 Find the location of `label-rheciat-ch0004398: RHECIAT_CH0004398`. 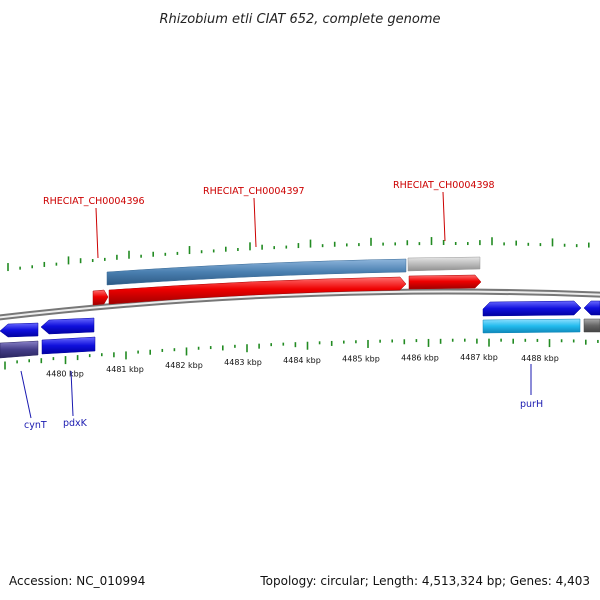

label-rheciat-ch0004398: RHECIAT_CH0004398 is located at coordinates (444, 185).